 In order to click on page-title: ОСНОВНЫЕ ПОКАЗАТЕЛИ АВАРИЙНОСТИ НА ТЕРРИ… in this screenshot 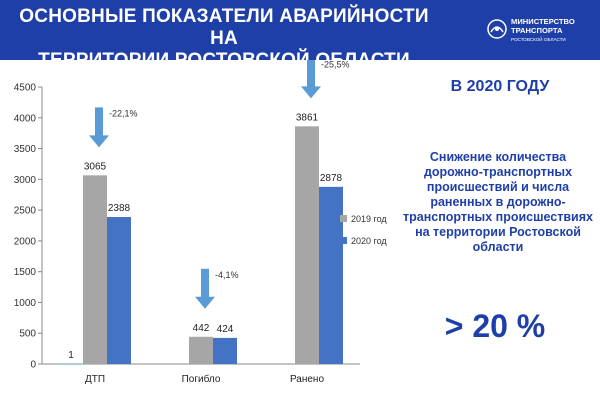, I will do `click(224, 39)`.